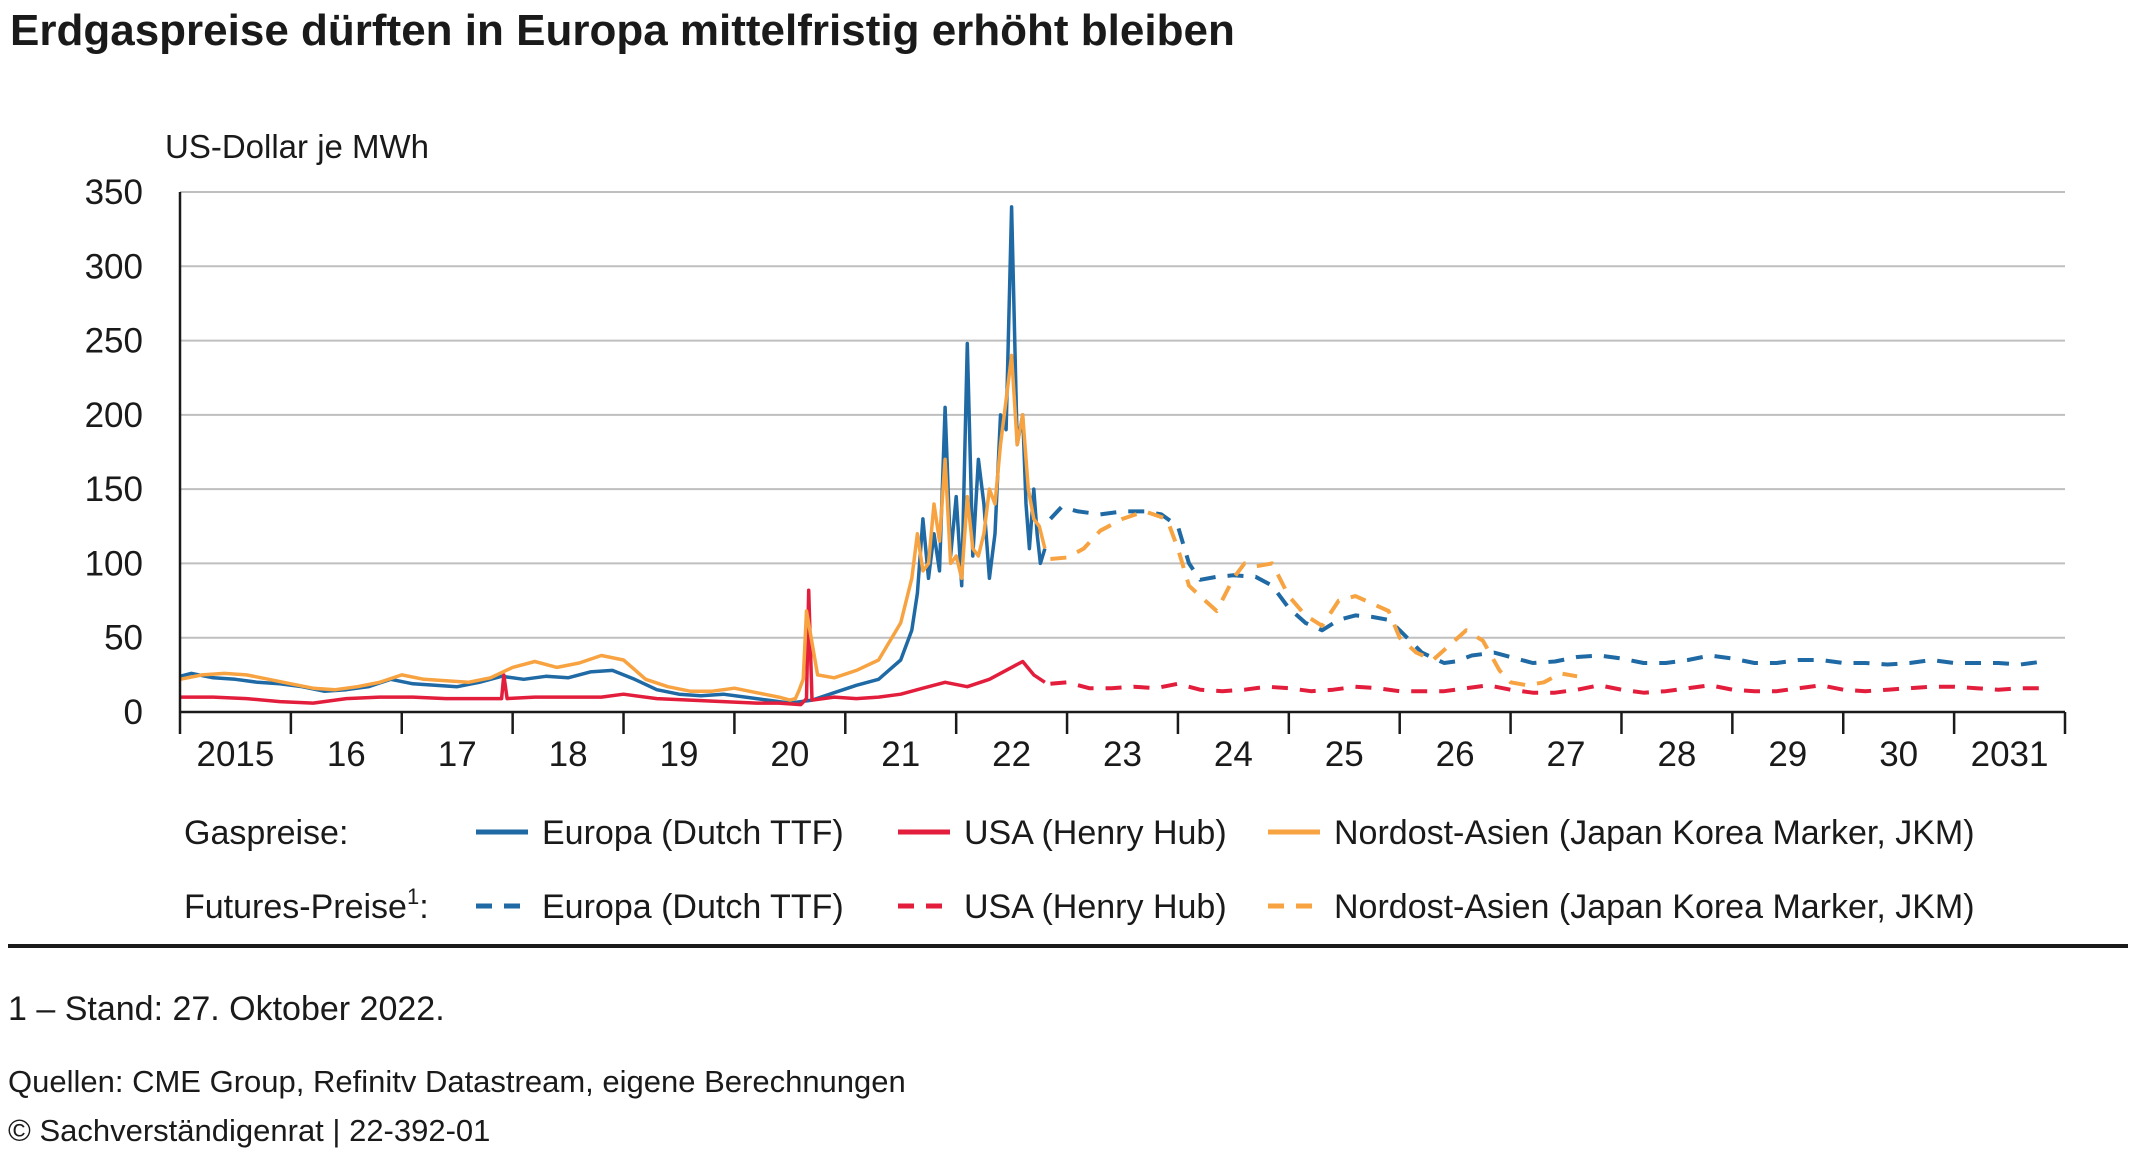  I want to click on x-tick-label-25: 25, so click(1344, 754).